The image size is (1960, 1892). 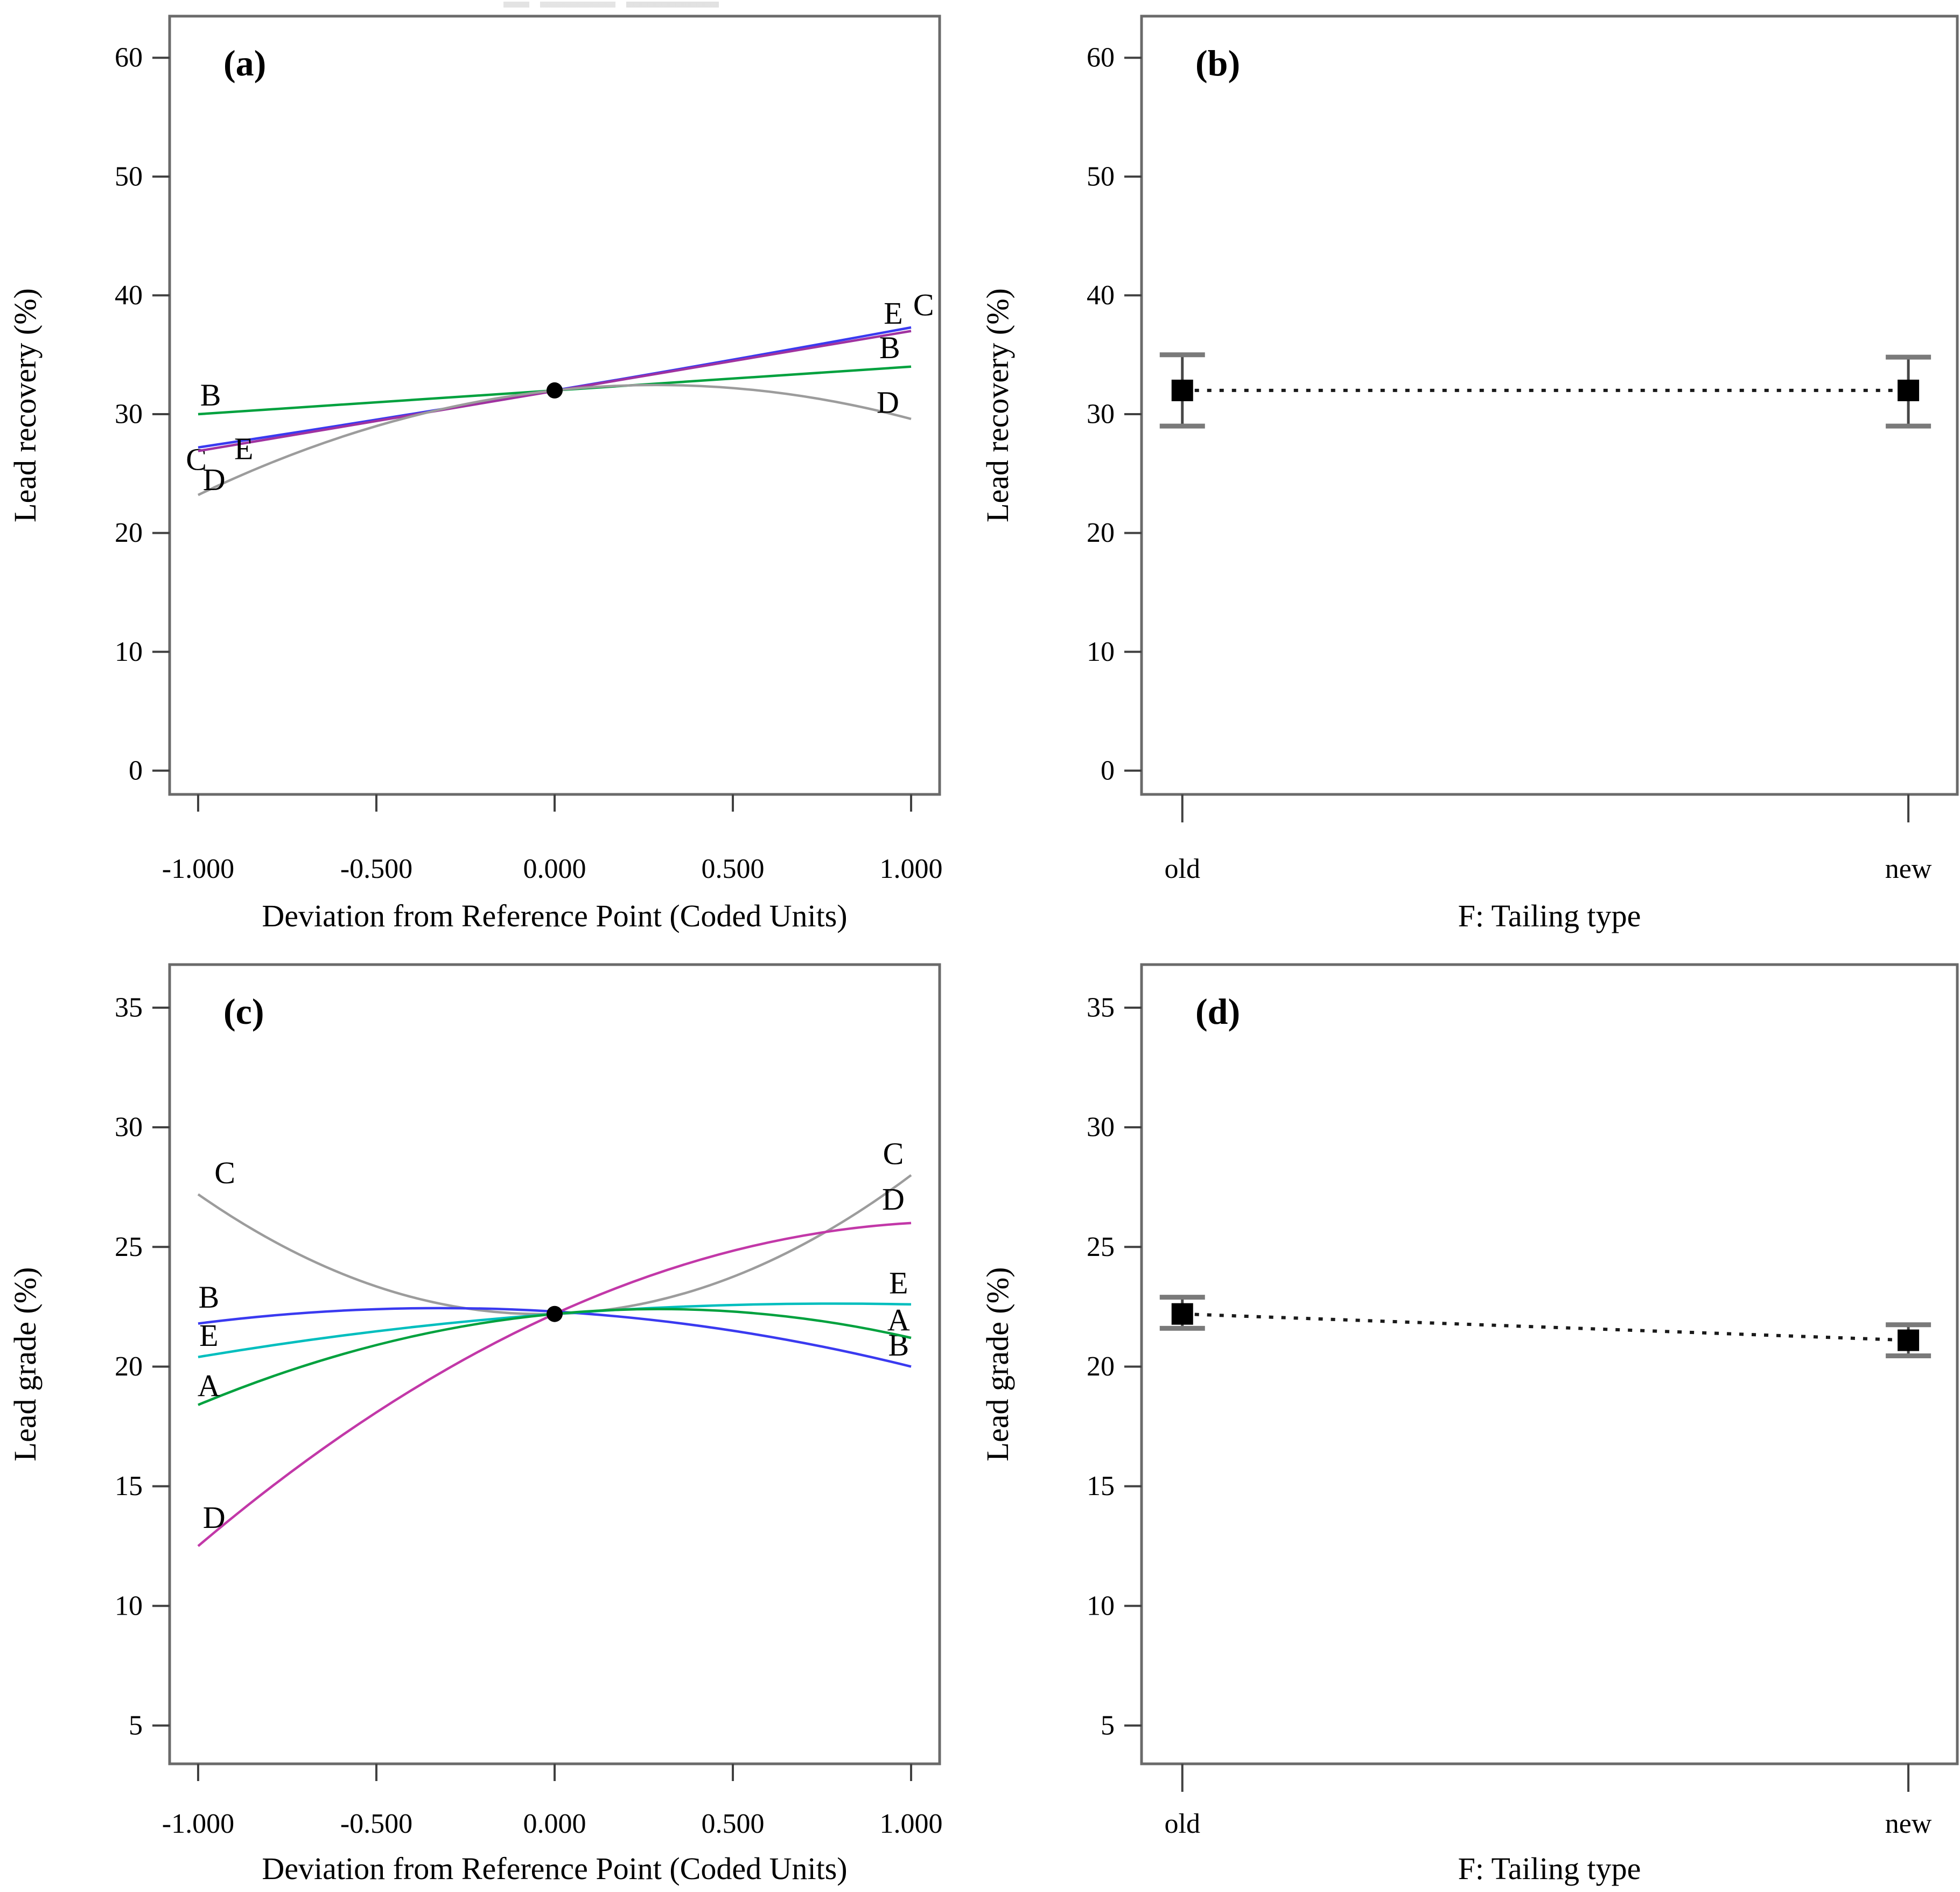 What do you see at coordinates (1217, 1011) in the screenshot?
I see `panel-tag: (d)` at bounding box center [1217, 1011].